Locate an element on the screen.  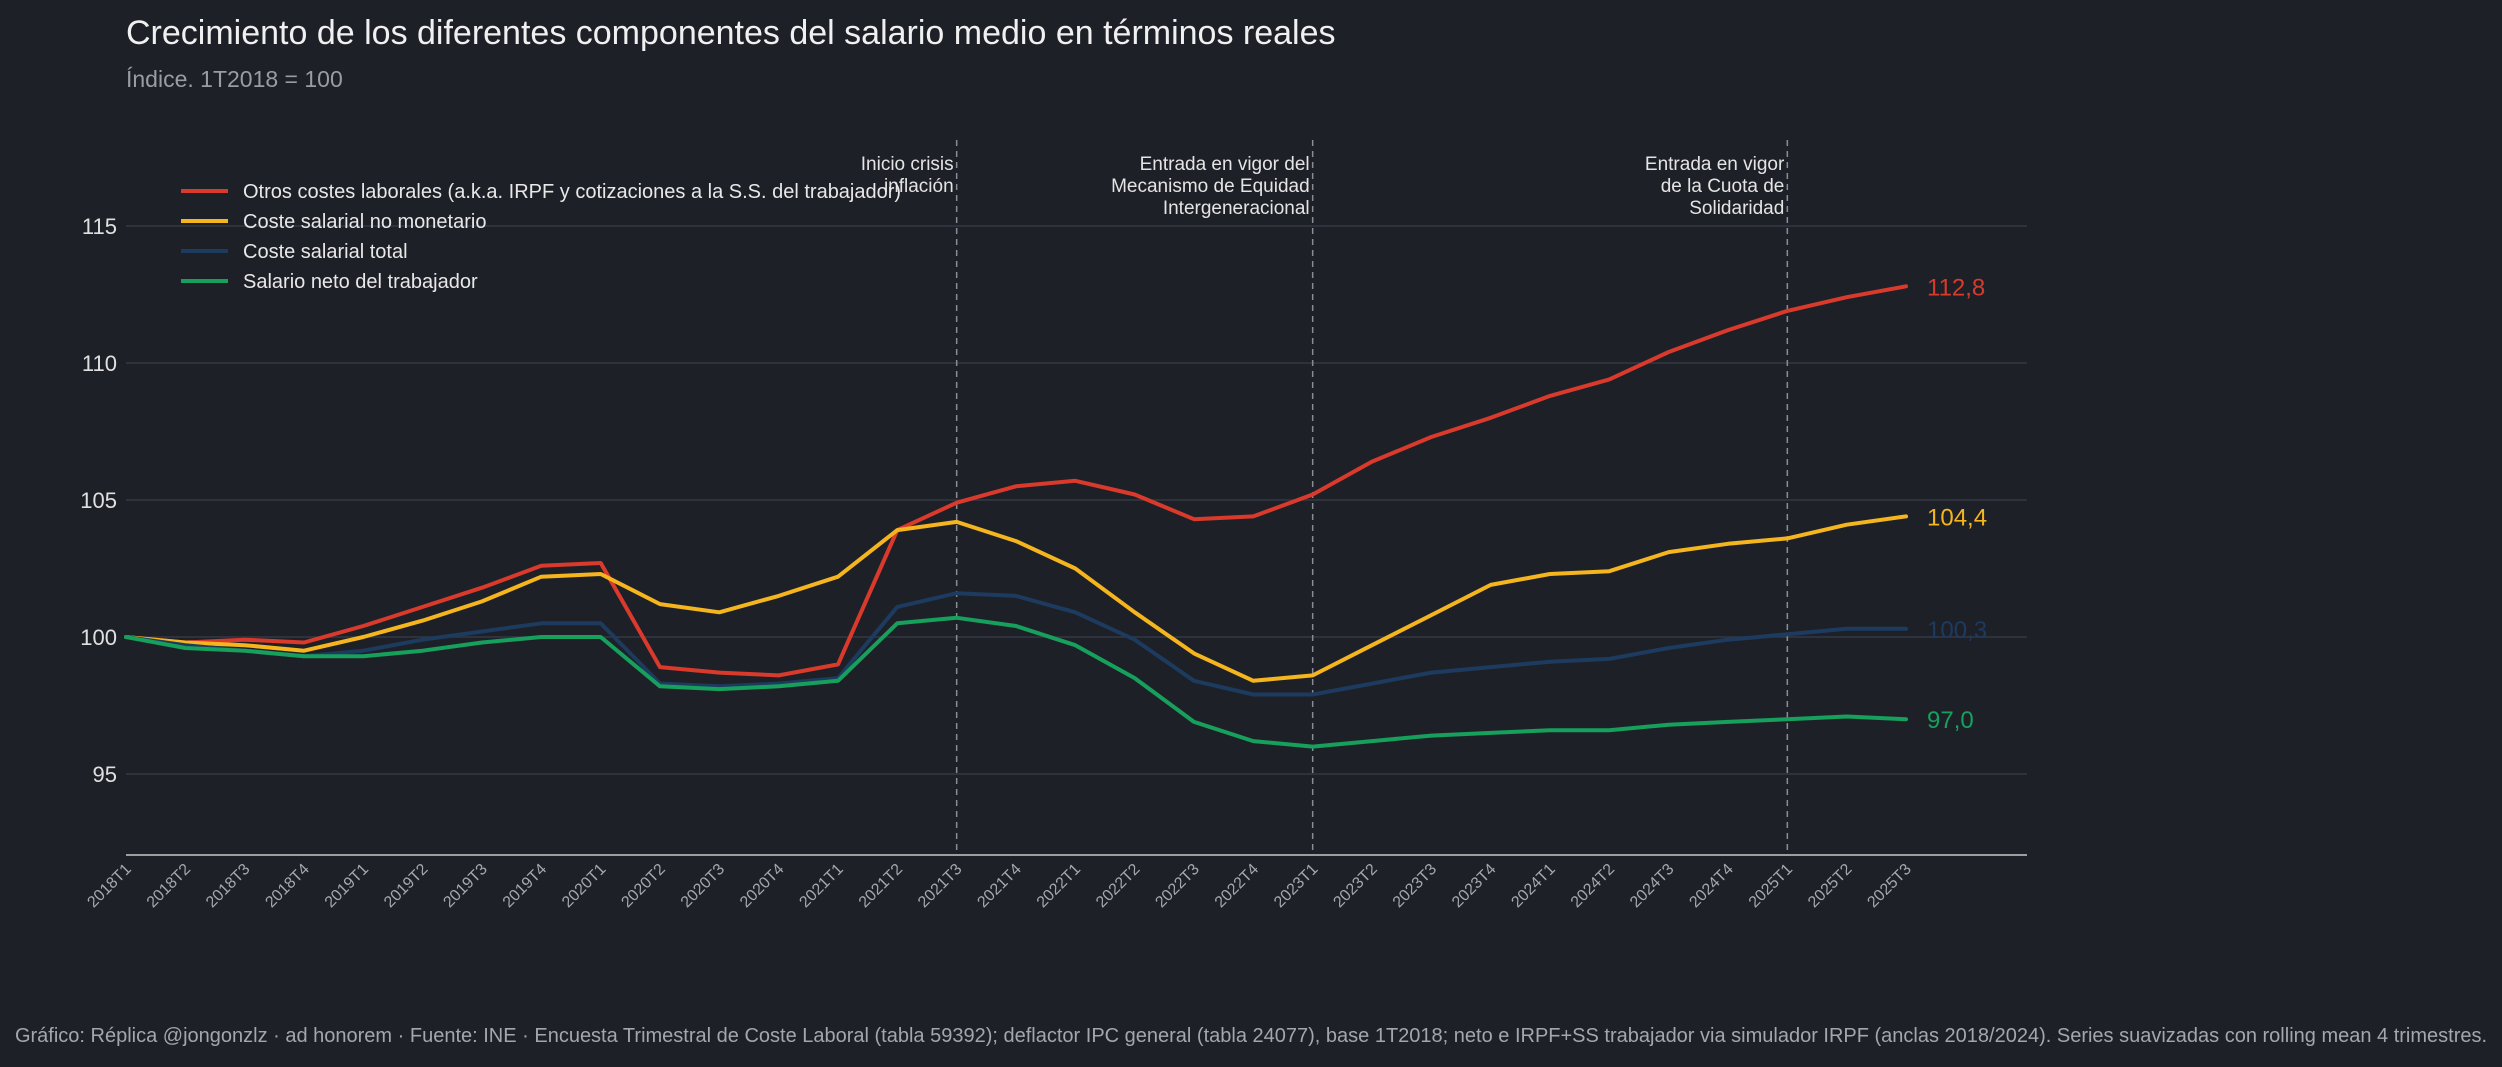
event-label: Entrada en vigor is located at coordinates (1715, 164).